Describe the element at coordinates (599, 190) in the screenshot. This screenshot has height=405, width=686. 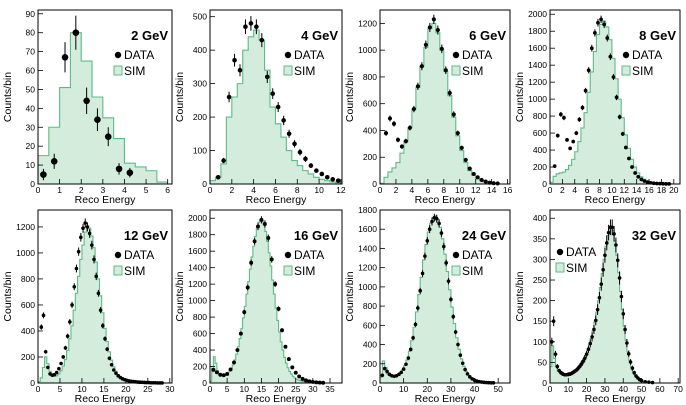
I see `x-tick-label: 8` at that location.